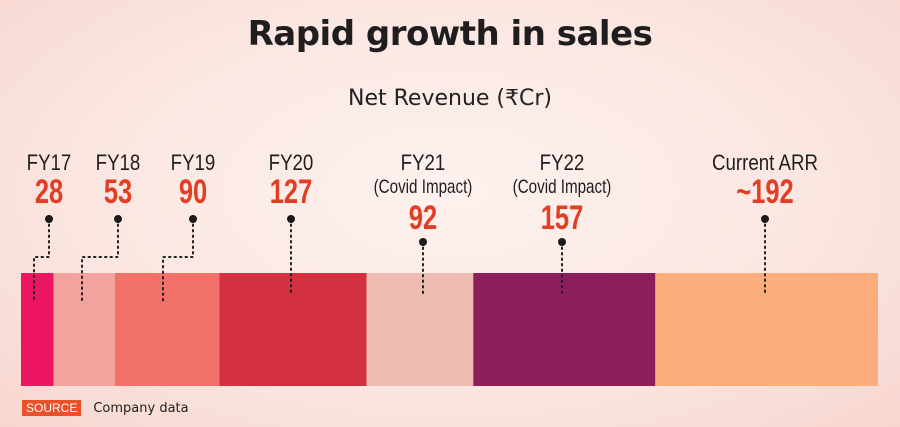 This screenshot has height=427, width=900. Describe the element at coordinates (450, 98) in the screenshot. I see `chart-subtitle: Net Revenue (₹Cr)` at that location.